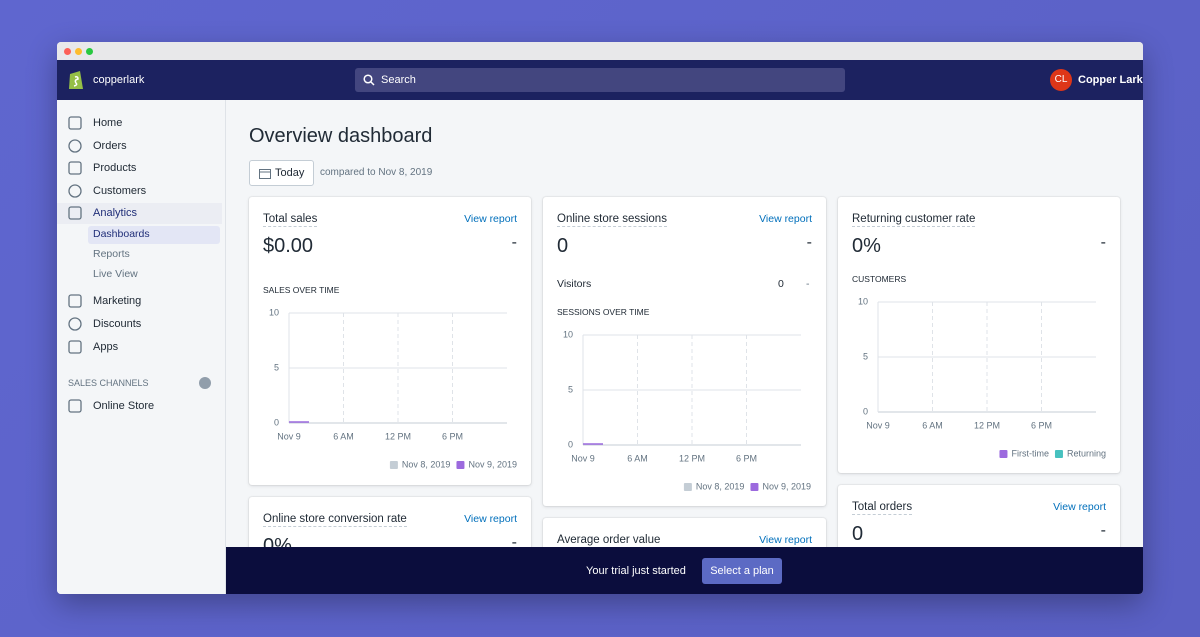  Describe the element at coordinates (124, 406) in the screenshot. I see `channel-item: Online Store` at that location.